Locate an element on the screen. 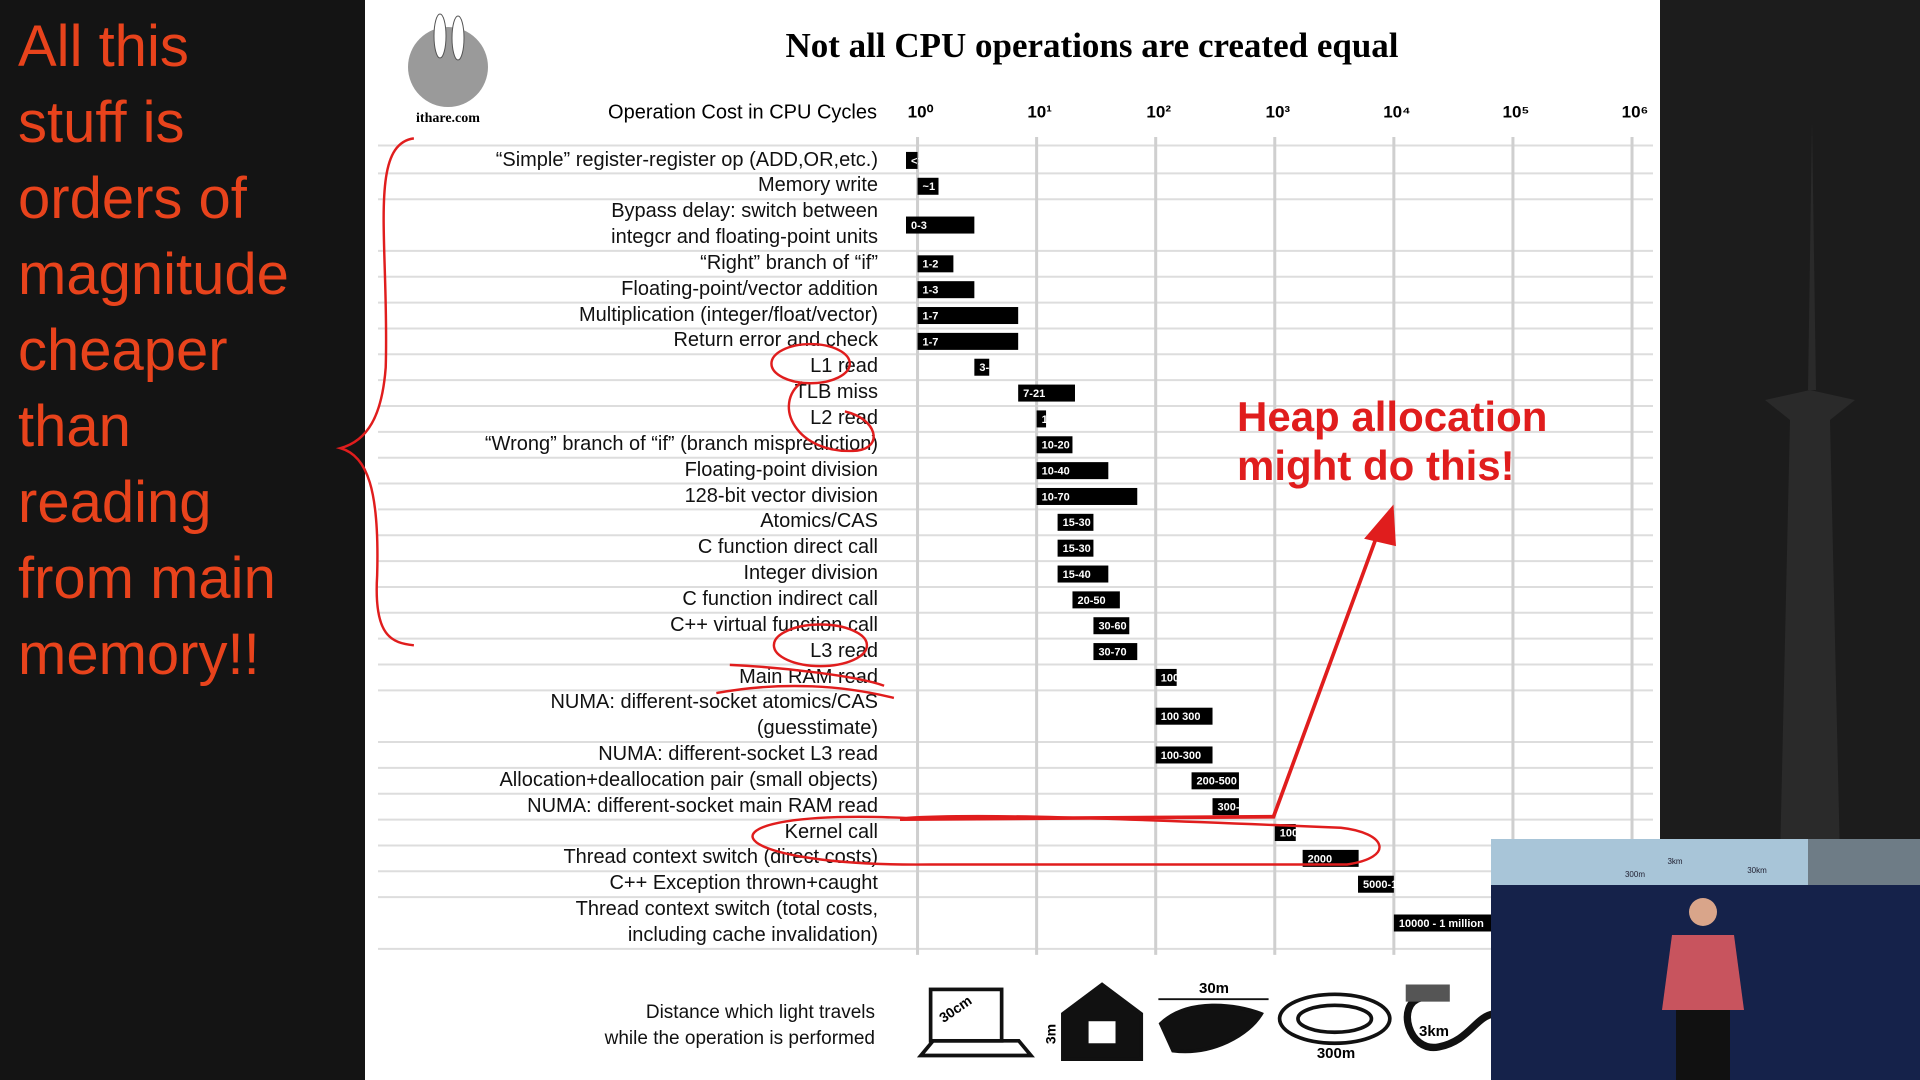 This screenshot has height=1080, width=1920. strip-label: 3km is located at coordinates (1674, 861).